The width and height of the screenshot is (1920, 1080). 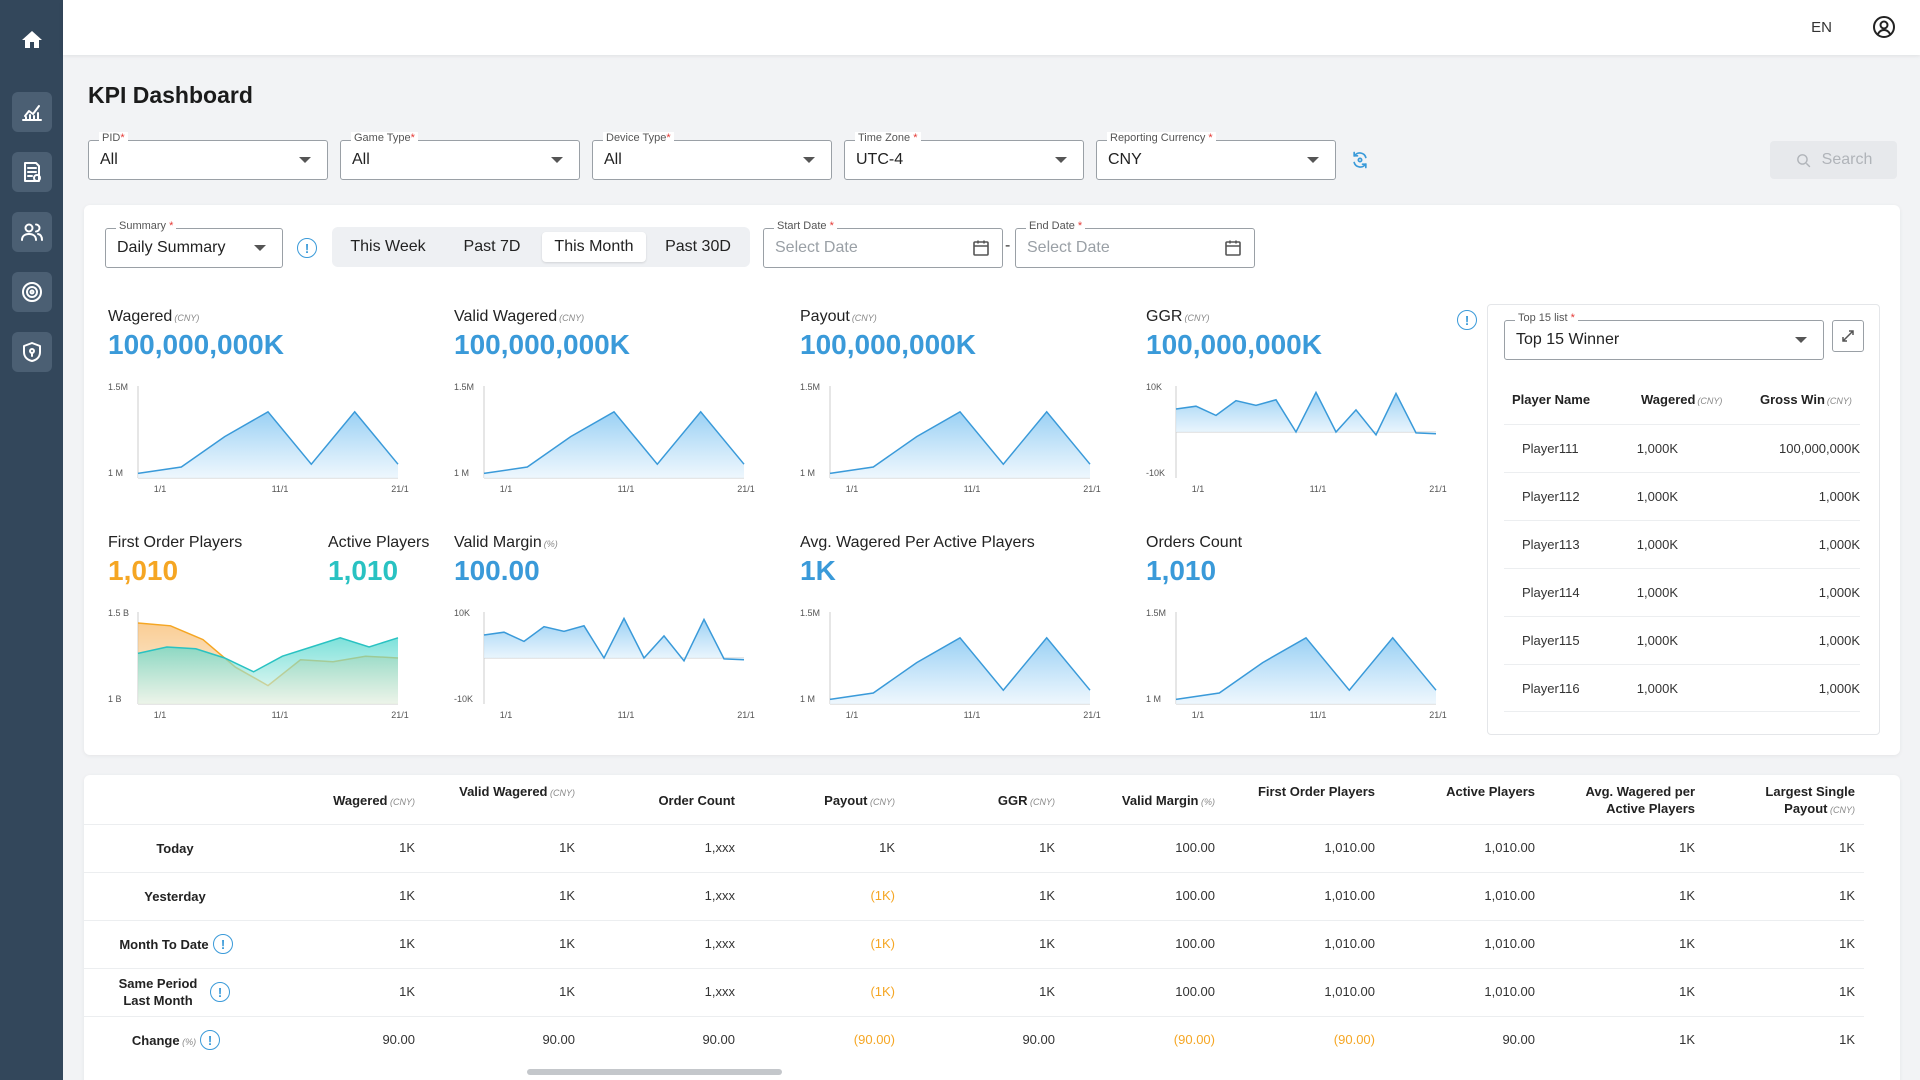 I want to click on table-row: Player111 1,000K 100,000,000K, so click(x=1682, y=448).